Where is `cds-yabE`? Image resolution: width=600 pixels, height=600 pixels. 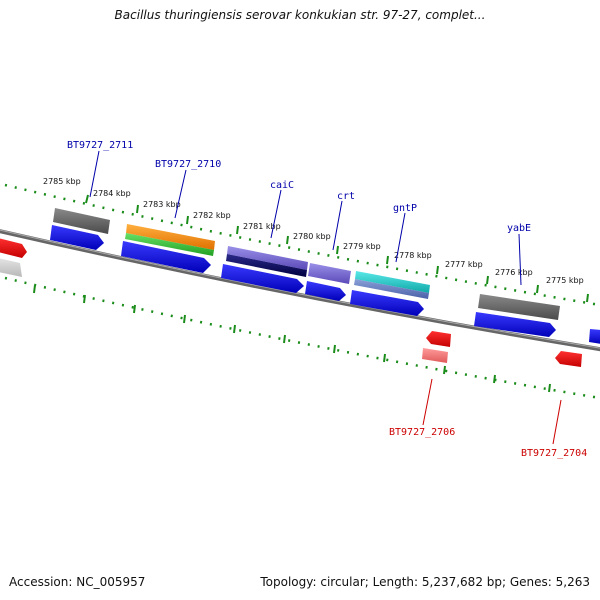 cds-yabE is located at coordinates (515, 324).